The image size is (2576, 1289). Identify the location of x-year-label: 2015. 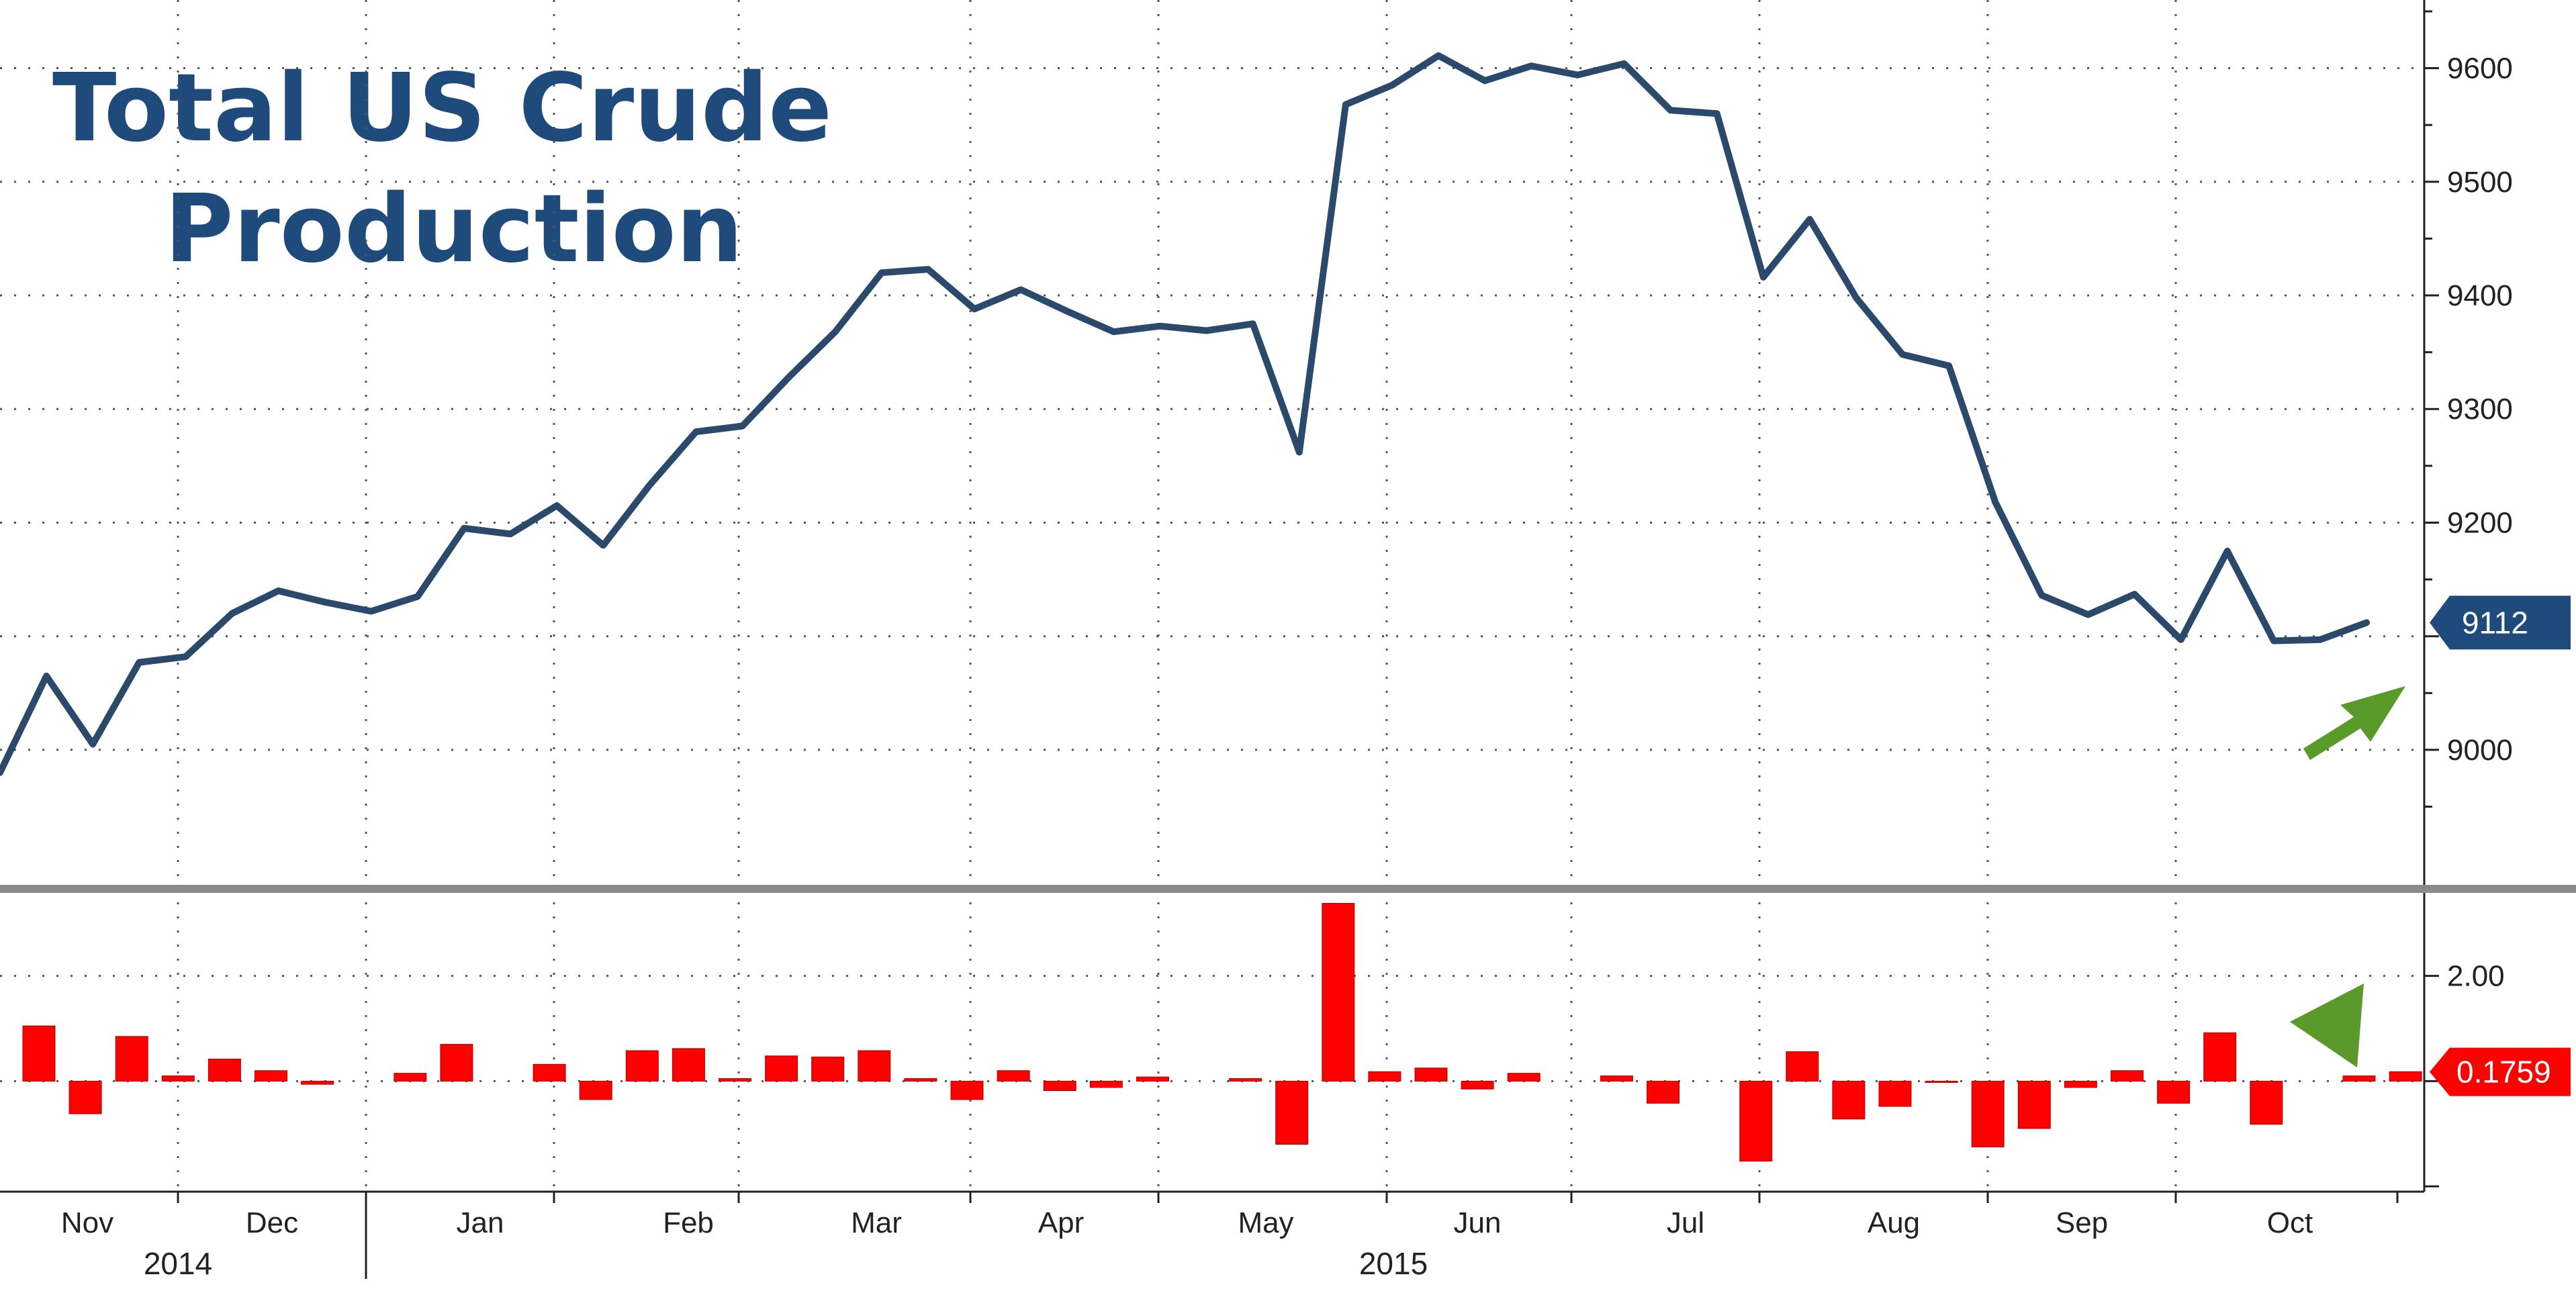
(1393, 1263).